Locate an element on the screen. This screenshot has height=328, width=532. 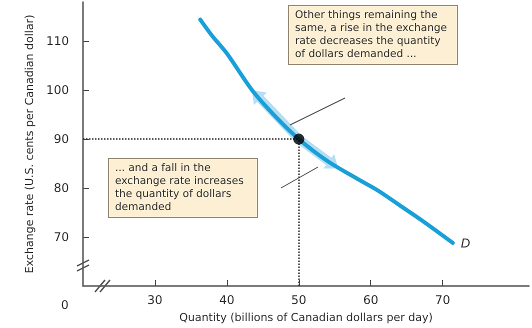
x-axis-title: Quantity (billions of Canadian dollars per day) is located at coordinates (306, 317).